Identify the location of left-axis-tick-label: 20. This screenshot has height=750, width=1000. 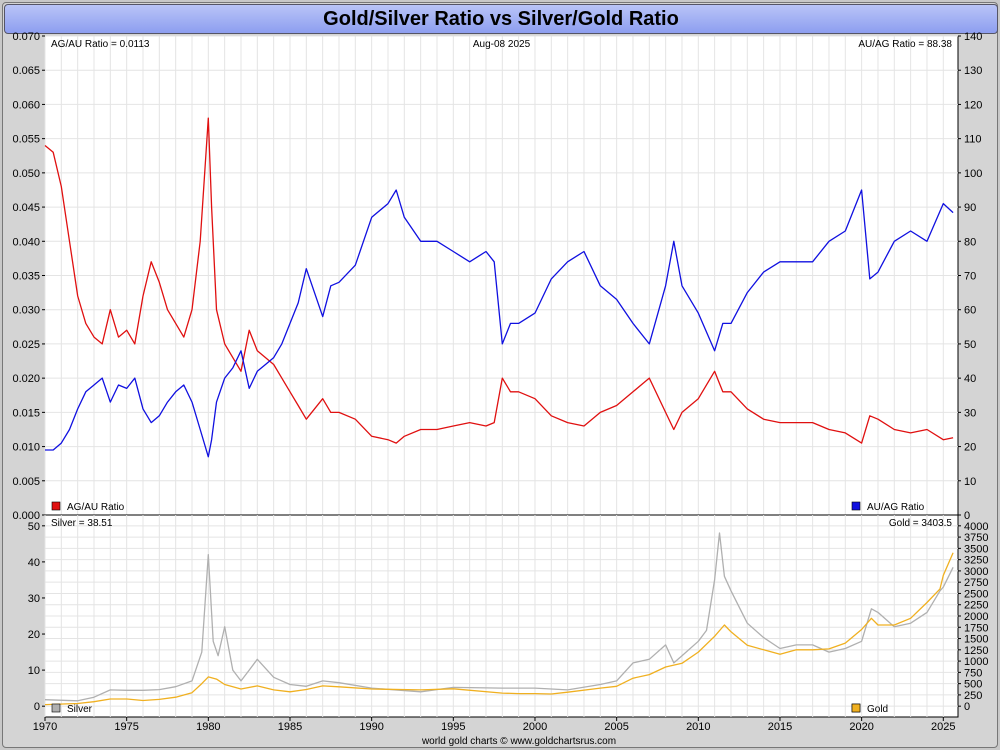
(34, 635).